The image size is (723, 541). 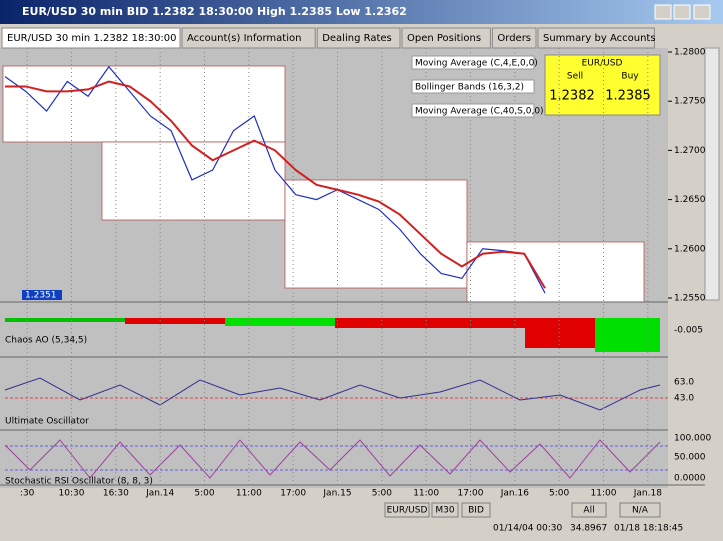 I want to click on status-time: 01/18 18:18:45, so click(x=648, y=529).